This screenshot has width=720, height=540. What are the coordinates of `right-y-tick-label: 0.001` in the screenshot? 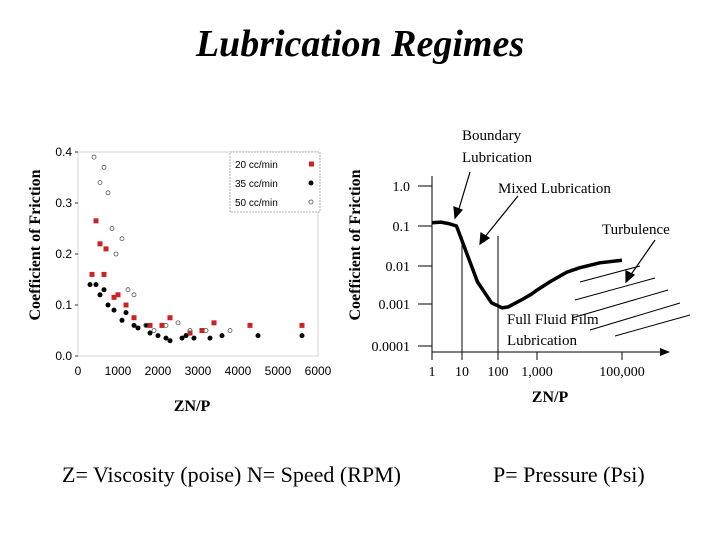 It's located at (395, 305).